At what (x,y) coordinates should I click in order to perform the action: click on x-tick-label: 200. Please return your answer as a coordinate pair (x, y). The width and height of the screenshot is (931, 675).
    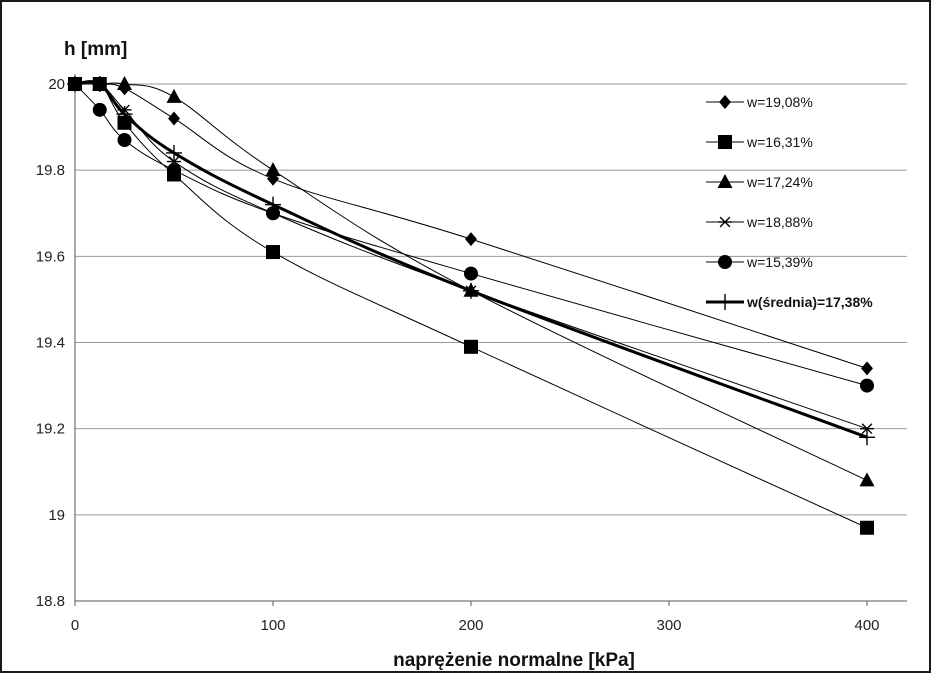
    Looking at the image, I should click on (470, 625).